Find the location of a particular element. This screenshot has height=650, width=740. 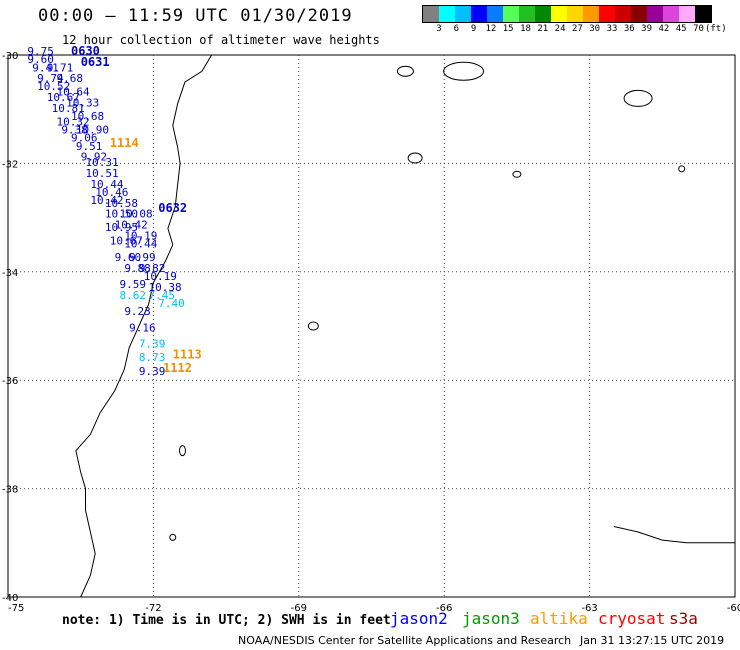

wave-height-label: 10.46 is located at coordinates (111, 192).